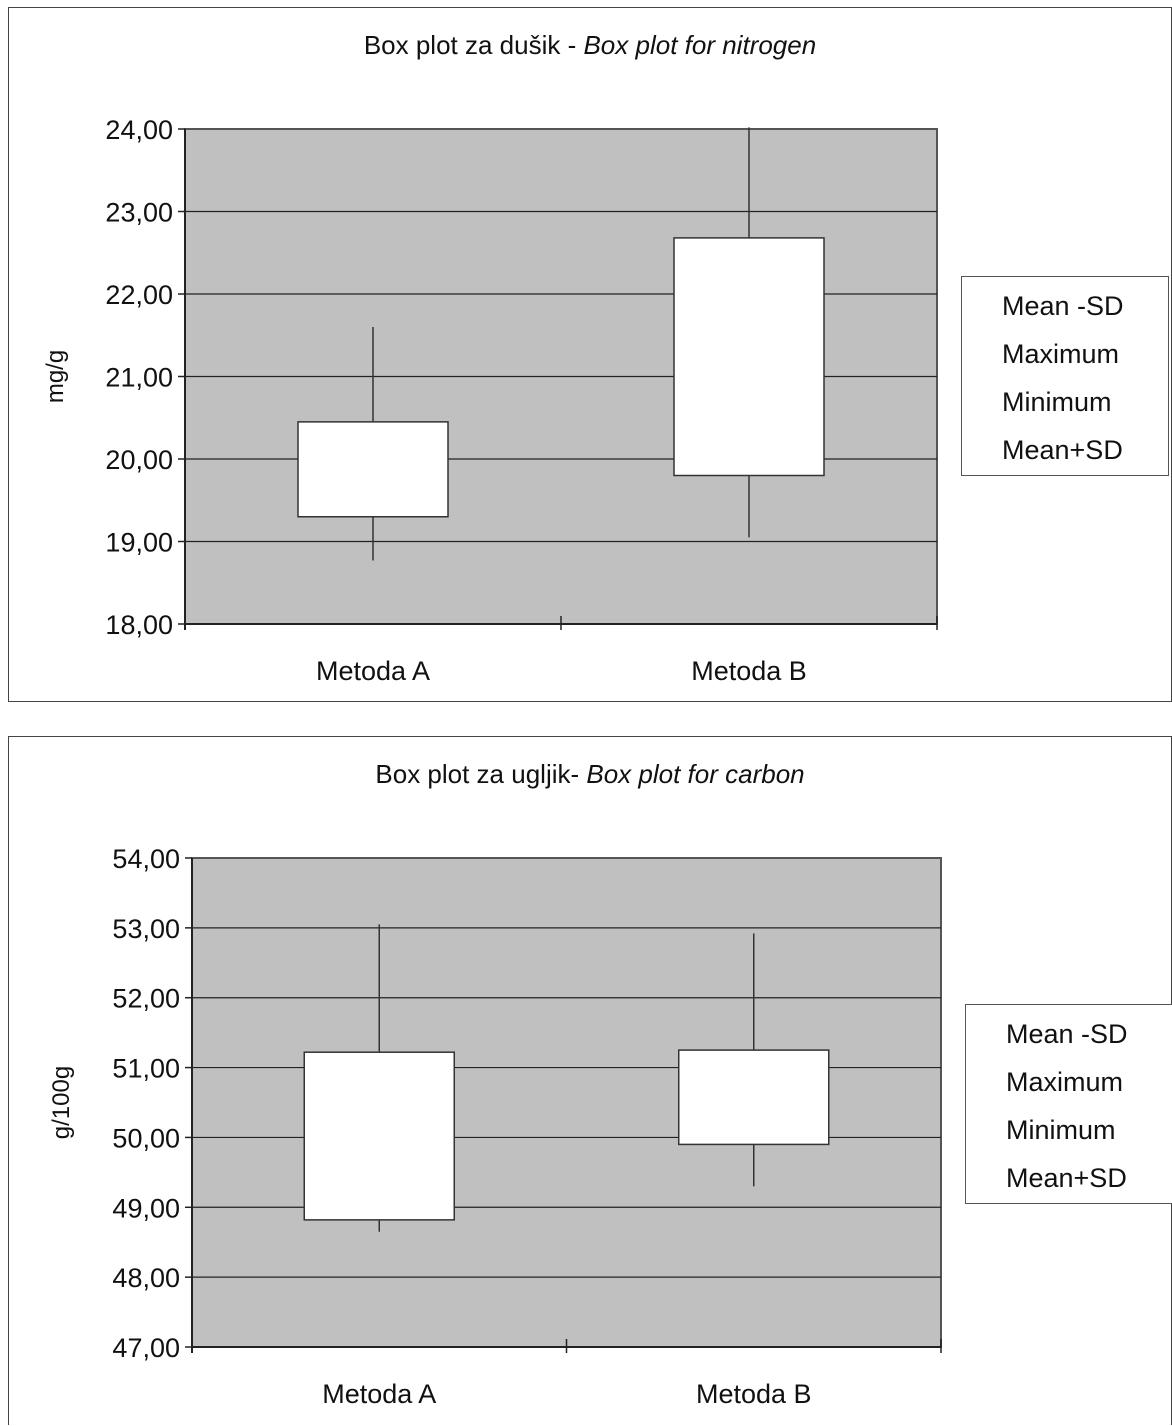 The height and width of the screenshot is (1426, 1172). Describe the element at coordinates (139, 130) in the screenshot. I see `y-tick-label: 24,00` at that location.